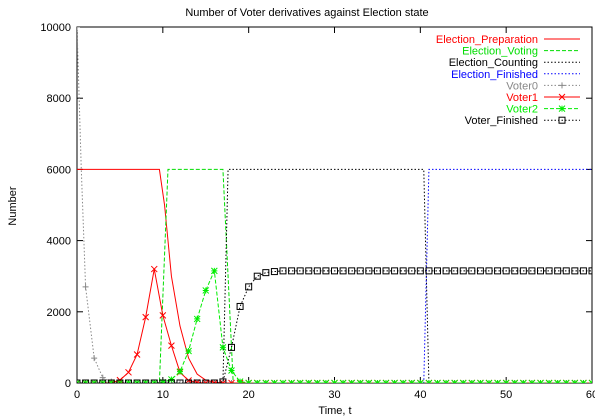 The width and height of the screenshot is (595, 420). Describe the element at coordinates (249, 395) in the screenshot. I see `x-tick-label: 20` at that location.